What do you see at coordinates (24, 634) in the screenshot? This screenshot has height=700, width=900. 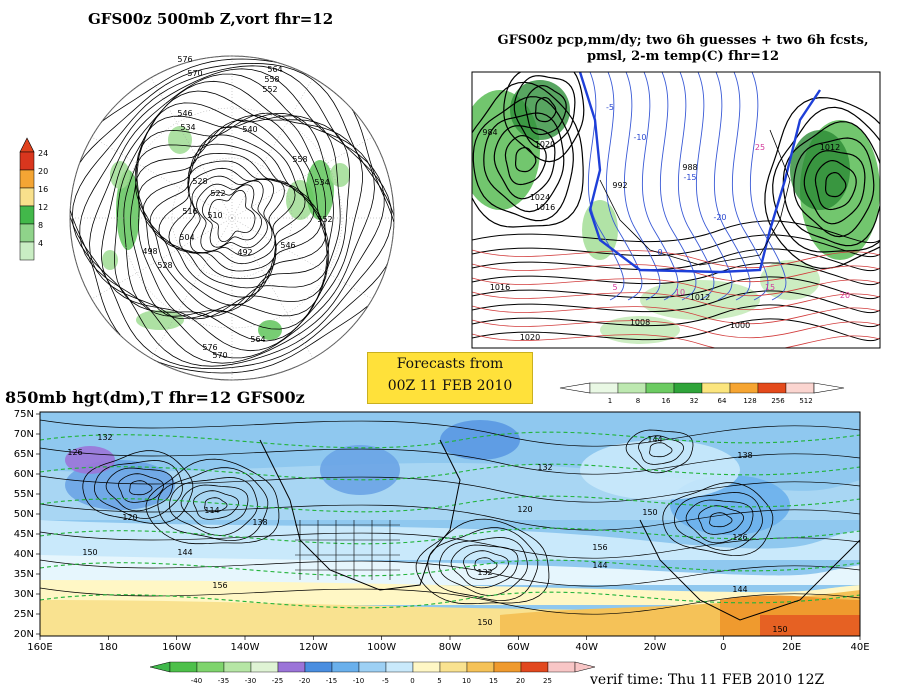 I see `latitude-label: 20N` at bounding box center [24, 634].